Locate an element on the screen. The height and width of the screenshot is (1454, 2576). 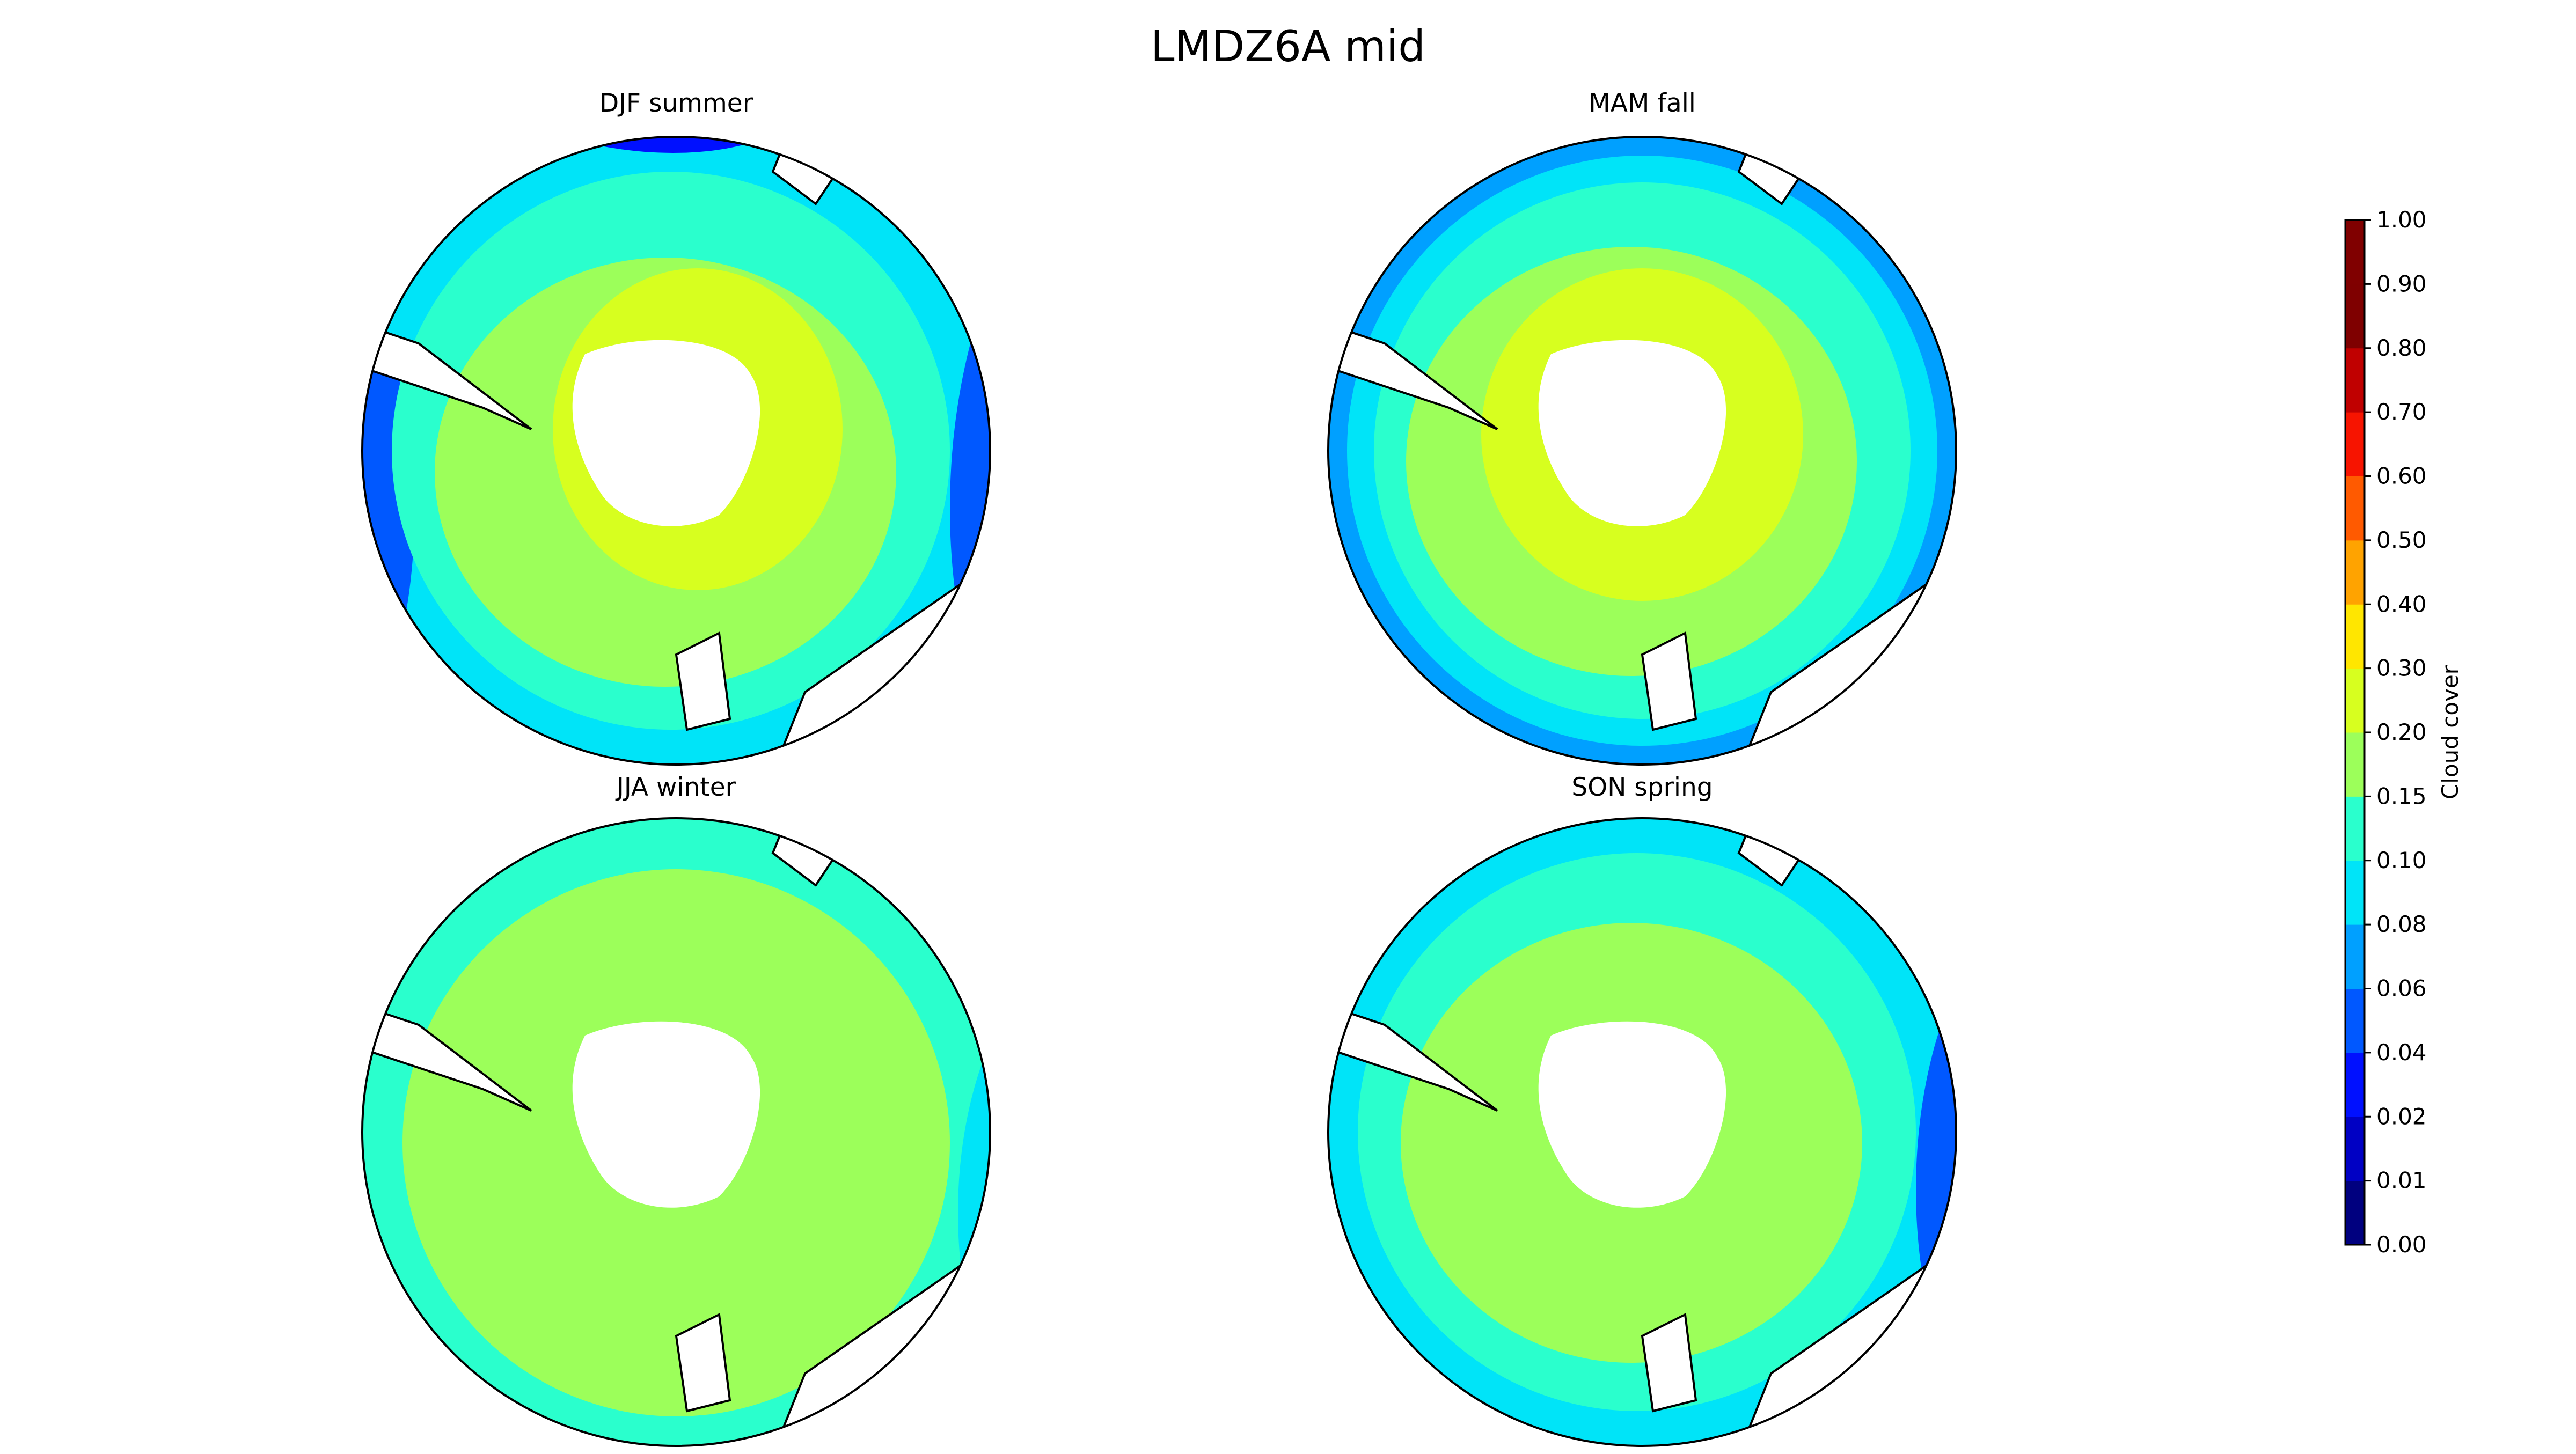
panel-title-mam: MAM fall is located at coordinates (1642, 103).